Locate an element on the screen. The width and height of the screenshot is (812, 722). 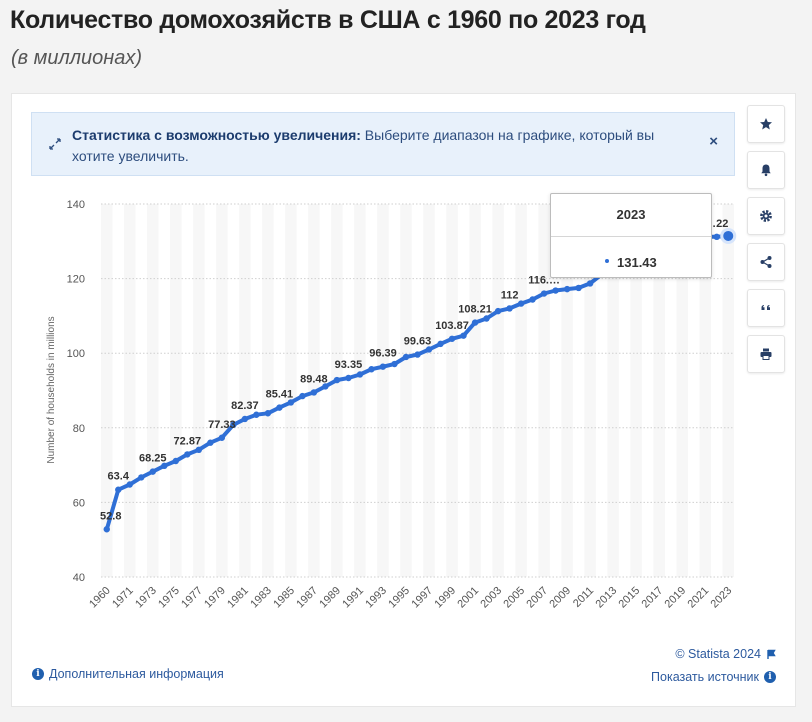
close-banner-button: × is located at coordinates (713, 141).